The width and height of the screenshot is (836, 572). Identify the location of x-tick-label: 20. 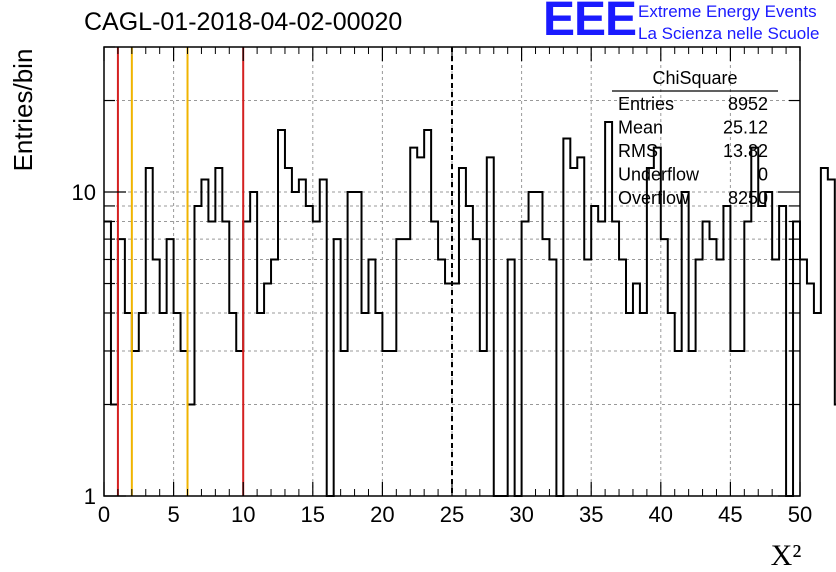
(382, 514).